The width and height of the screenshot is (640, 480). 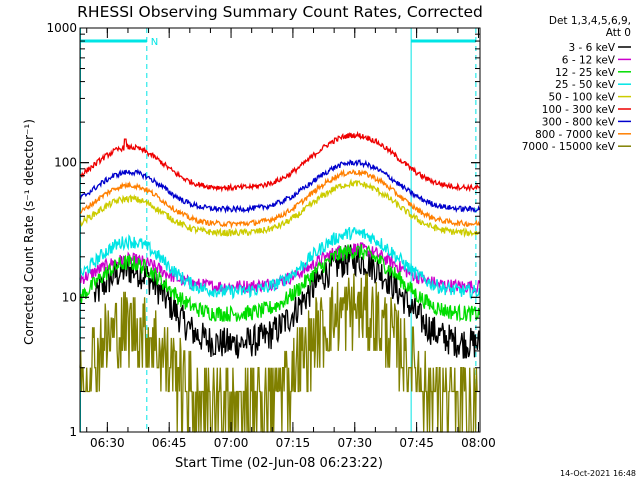 I want to click on saa-marker-label: N, so click(x=154, y=42).